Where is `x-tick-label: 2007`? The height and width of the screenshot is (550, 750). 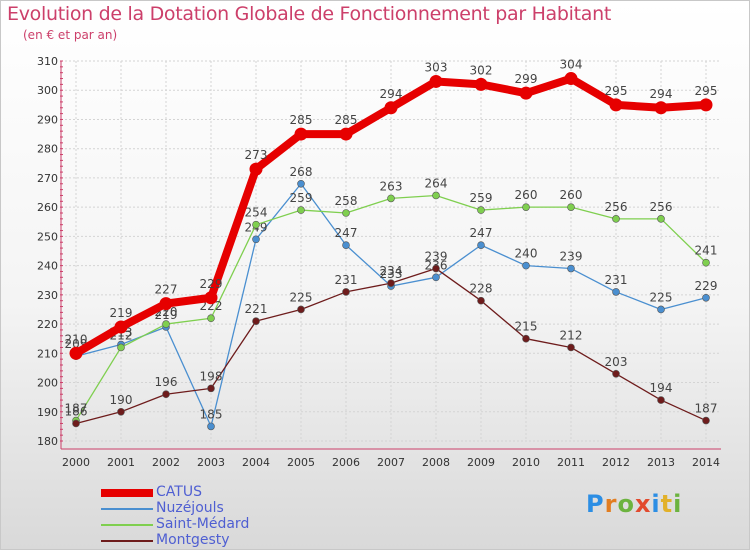
x-tick-label: 2007 is located at coordinates (391, 462).